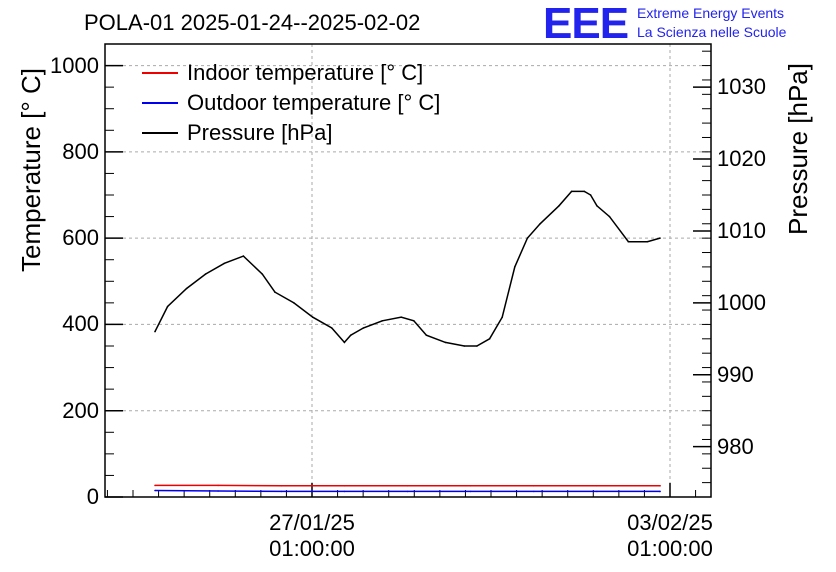 The width and height of the screenshot is (836, 572). I want to click on legend-swatch-outdoor, so click(160, 103).